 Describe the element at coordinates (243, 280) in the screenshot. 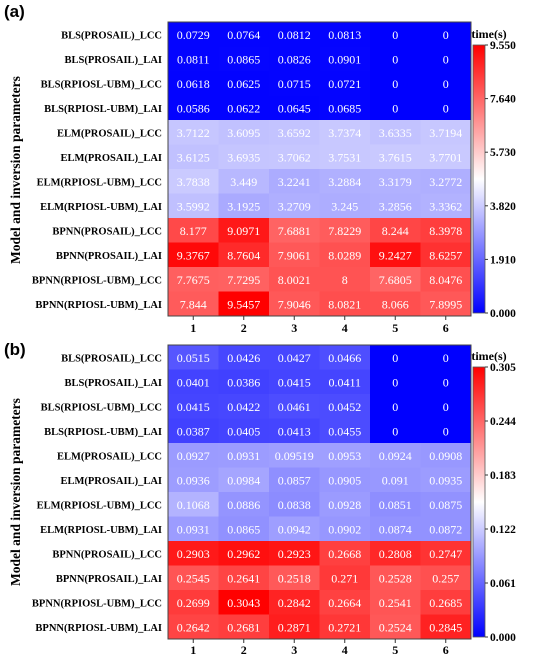

I see `cell-value-label: 7.7295` at that location.